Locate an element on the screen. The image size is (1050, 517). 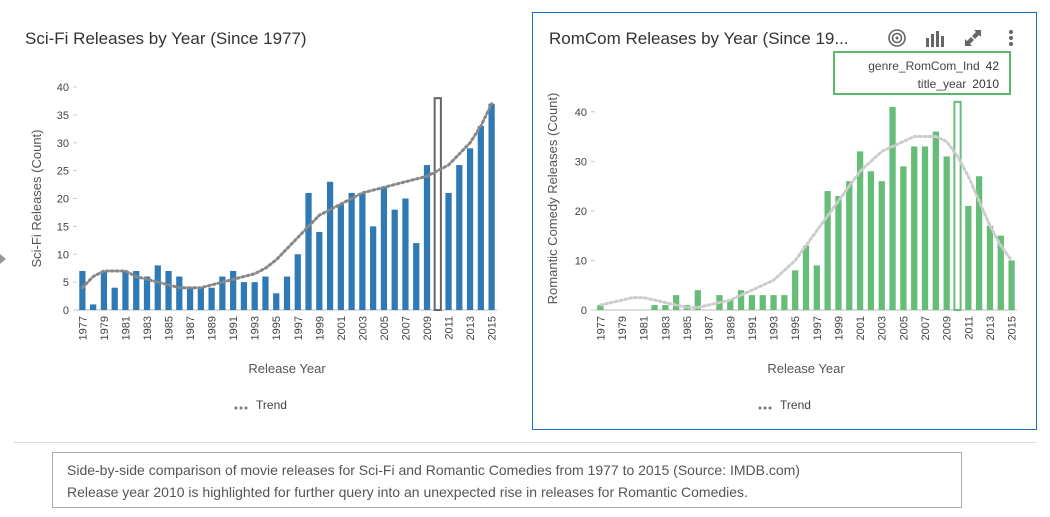
y-tick-label: 30 is located at coordinates (581, 162).